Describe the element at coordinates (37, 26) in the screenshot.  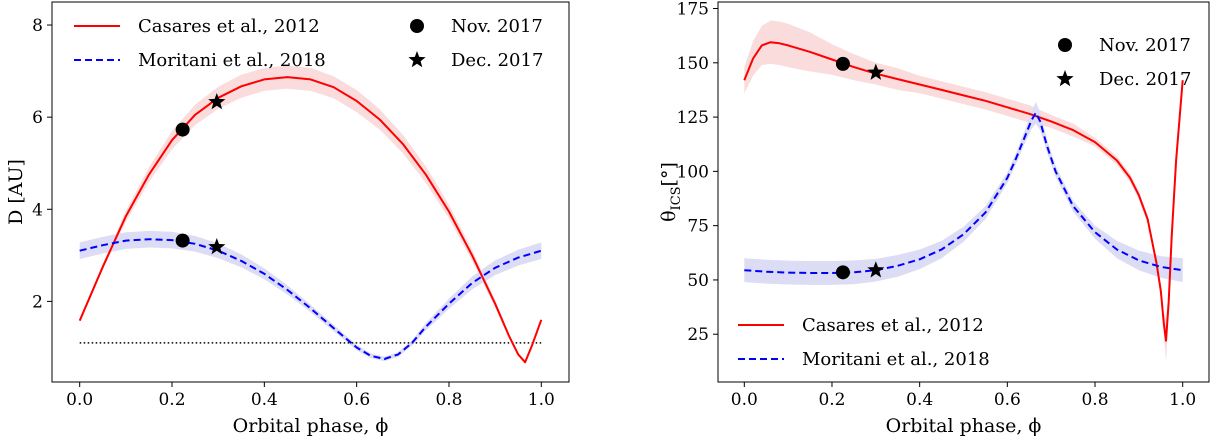
I see `y-tick-label: 8` at that location.